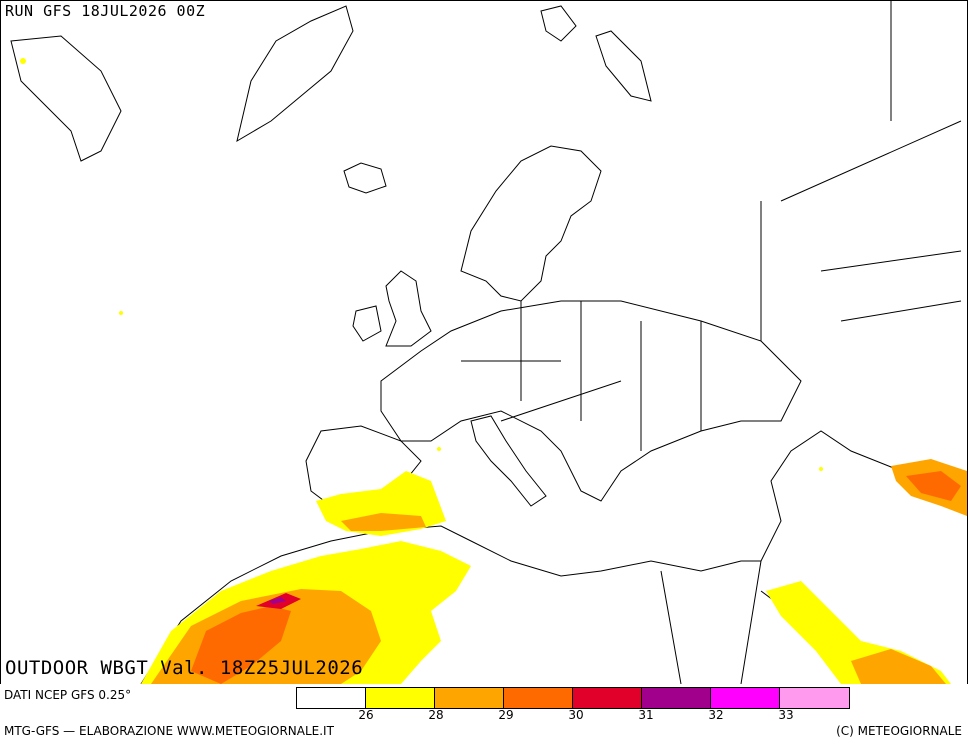 The image size is (968, 745). I want to click on legend-tick-label: 33, so click(786, 715).